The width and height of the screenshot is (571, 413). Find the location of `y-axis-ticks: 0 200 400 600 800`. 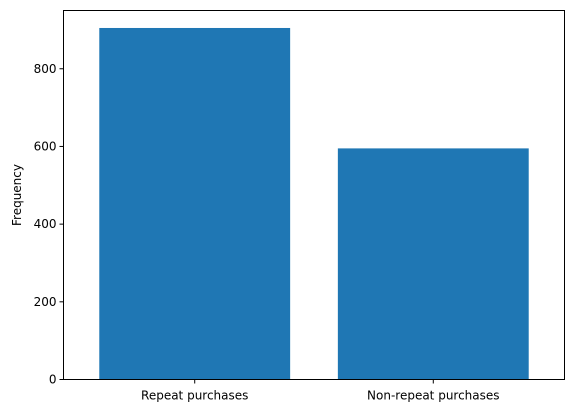

y-axis-ticks: 0 200 400 600 800 is located at coordinates (49, 224).